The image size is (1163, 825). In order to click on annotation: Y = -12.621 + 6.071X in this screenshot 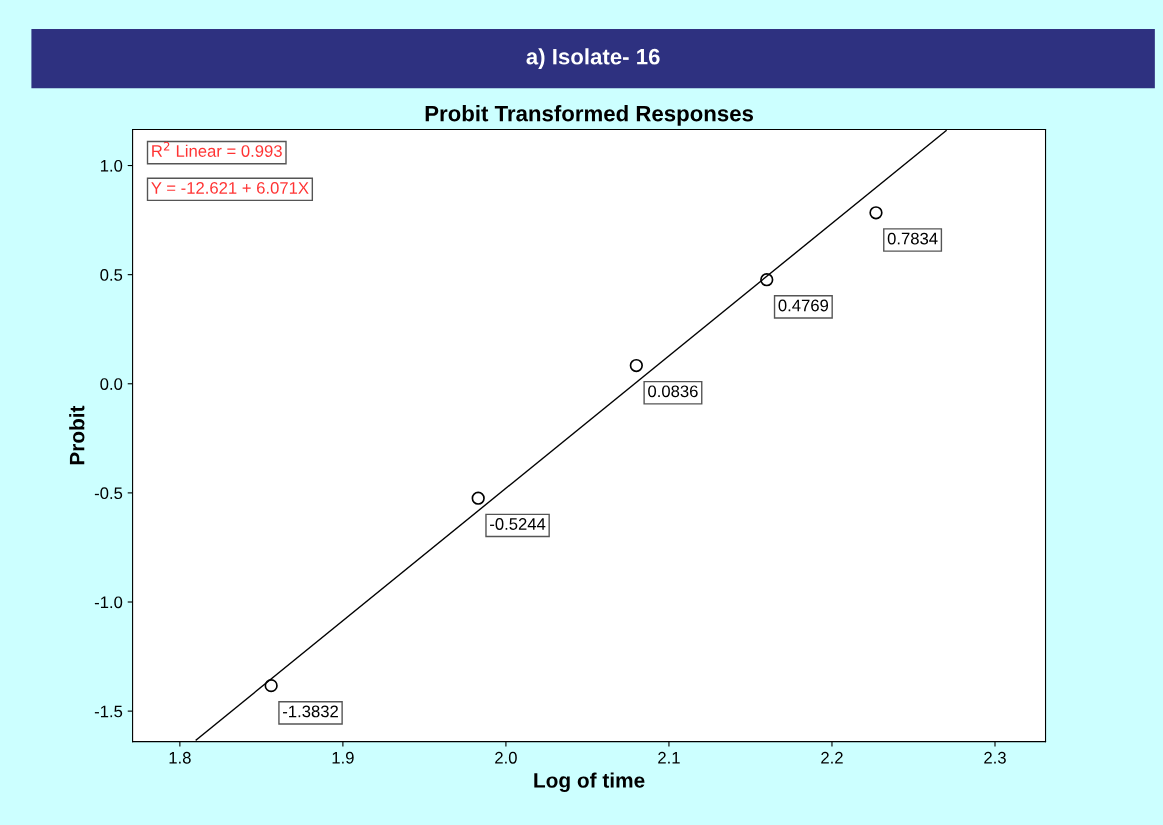, I will do `click(230, 188)`.